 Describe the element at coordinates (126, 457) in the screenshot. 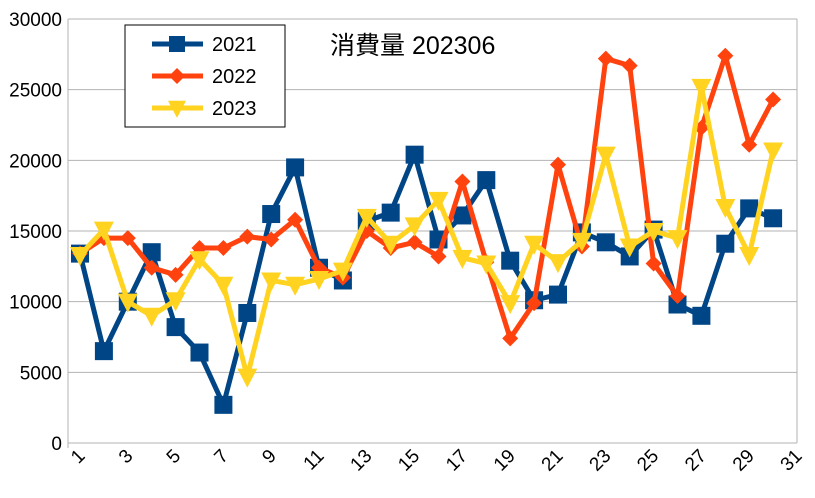

I see `x-tick-label: 3` at that location.